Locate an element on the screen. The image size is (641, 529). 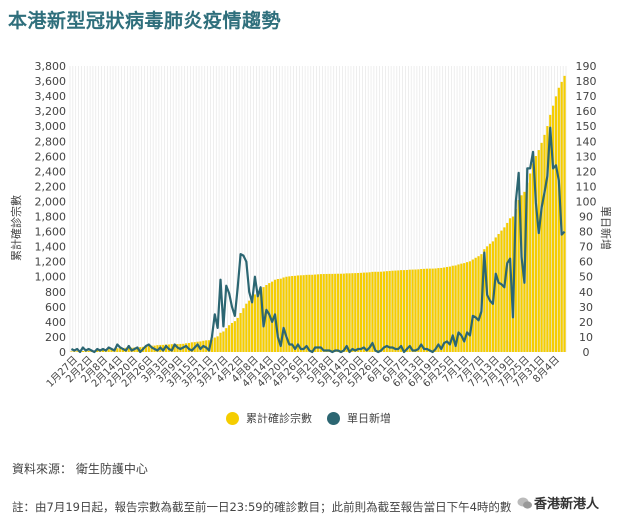
right-tick-label: 90 is located at coordinates (586, 217).